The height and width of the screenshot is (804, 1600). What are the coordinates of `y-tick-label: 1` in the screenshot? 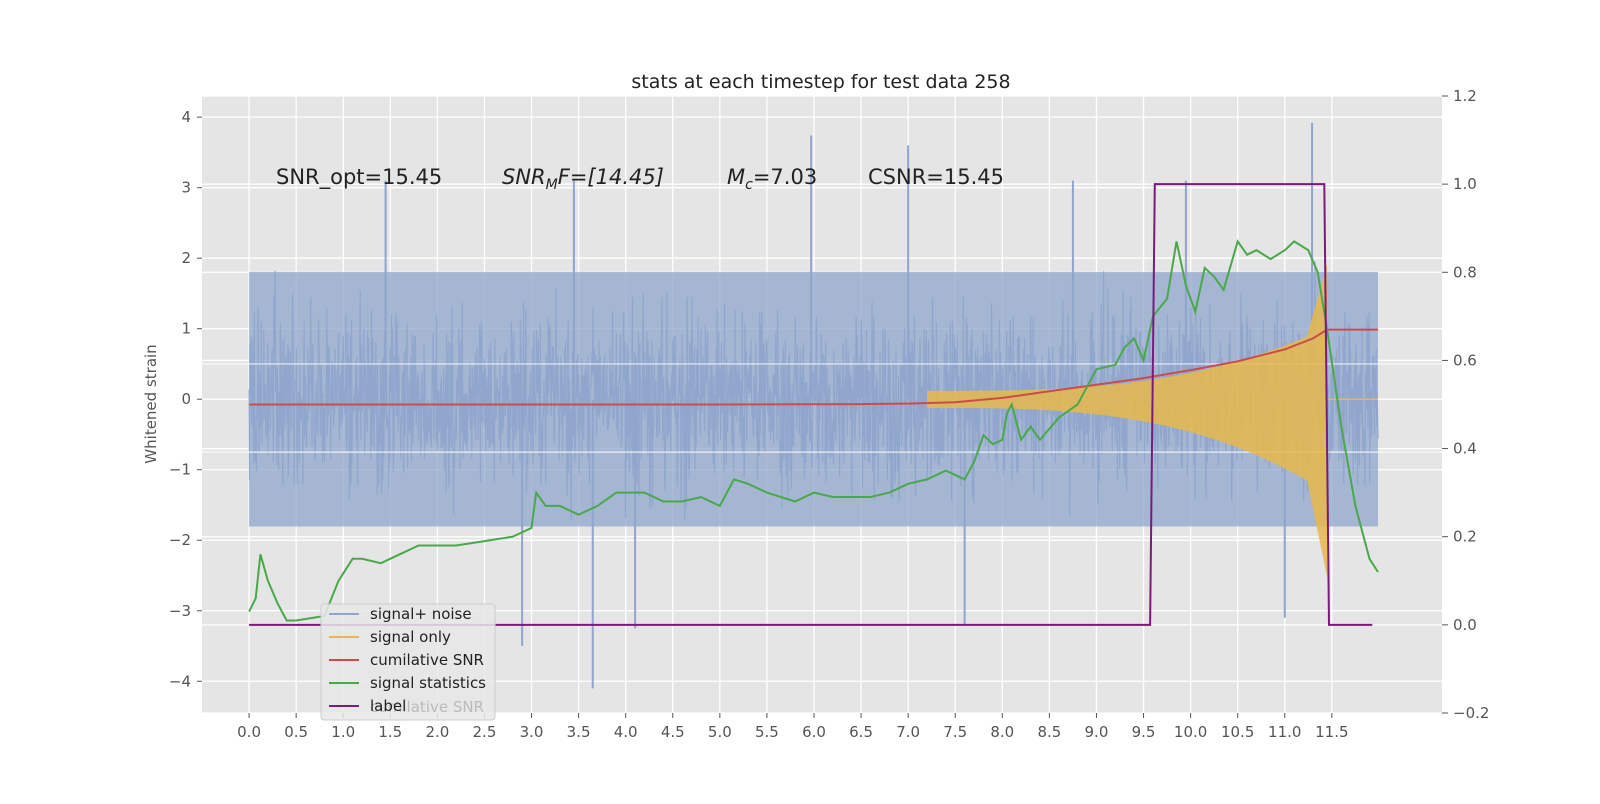 It's located at (186, 329).